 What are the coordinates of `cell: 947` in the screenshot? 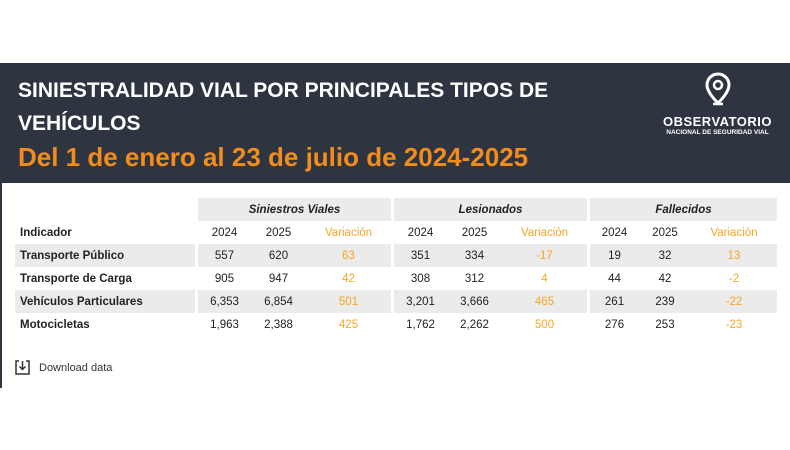 It's located at (278, 278).